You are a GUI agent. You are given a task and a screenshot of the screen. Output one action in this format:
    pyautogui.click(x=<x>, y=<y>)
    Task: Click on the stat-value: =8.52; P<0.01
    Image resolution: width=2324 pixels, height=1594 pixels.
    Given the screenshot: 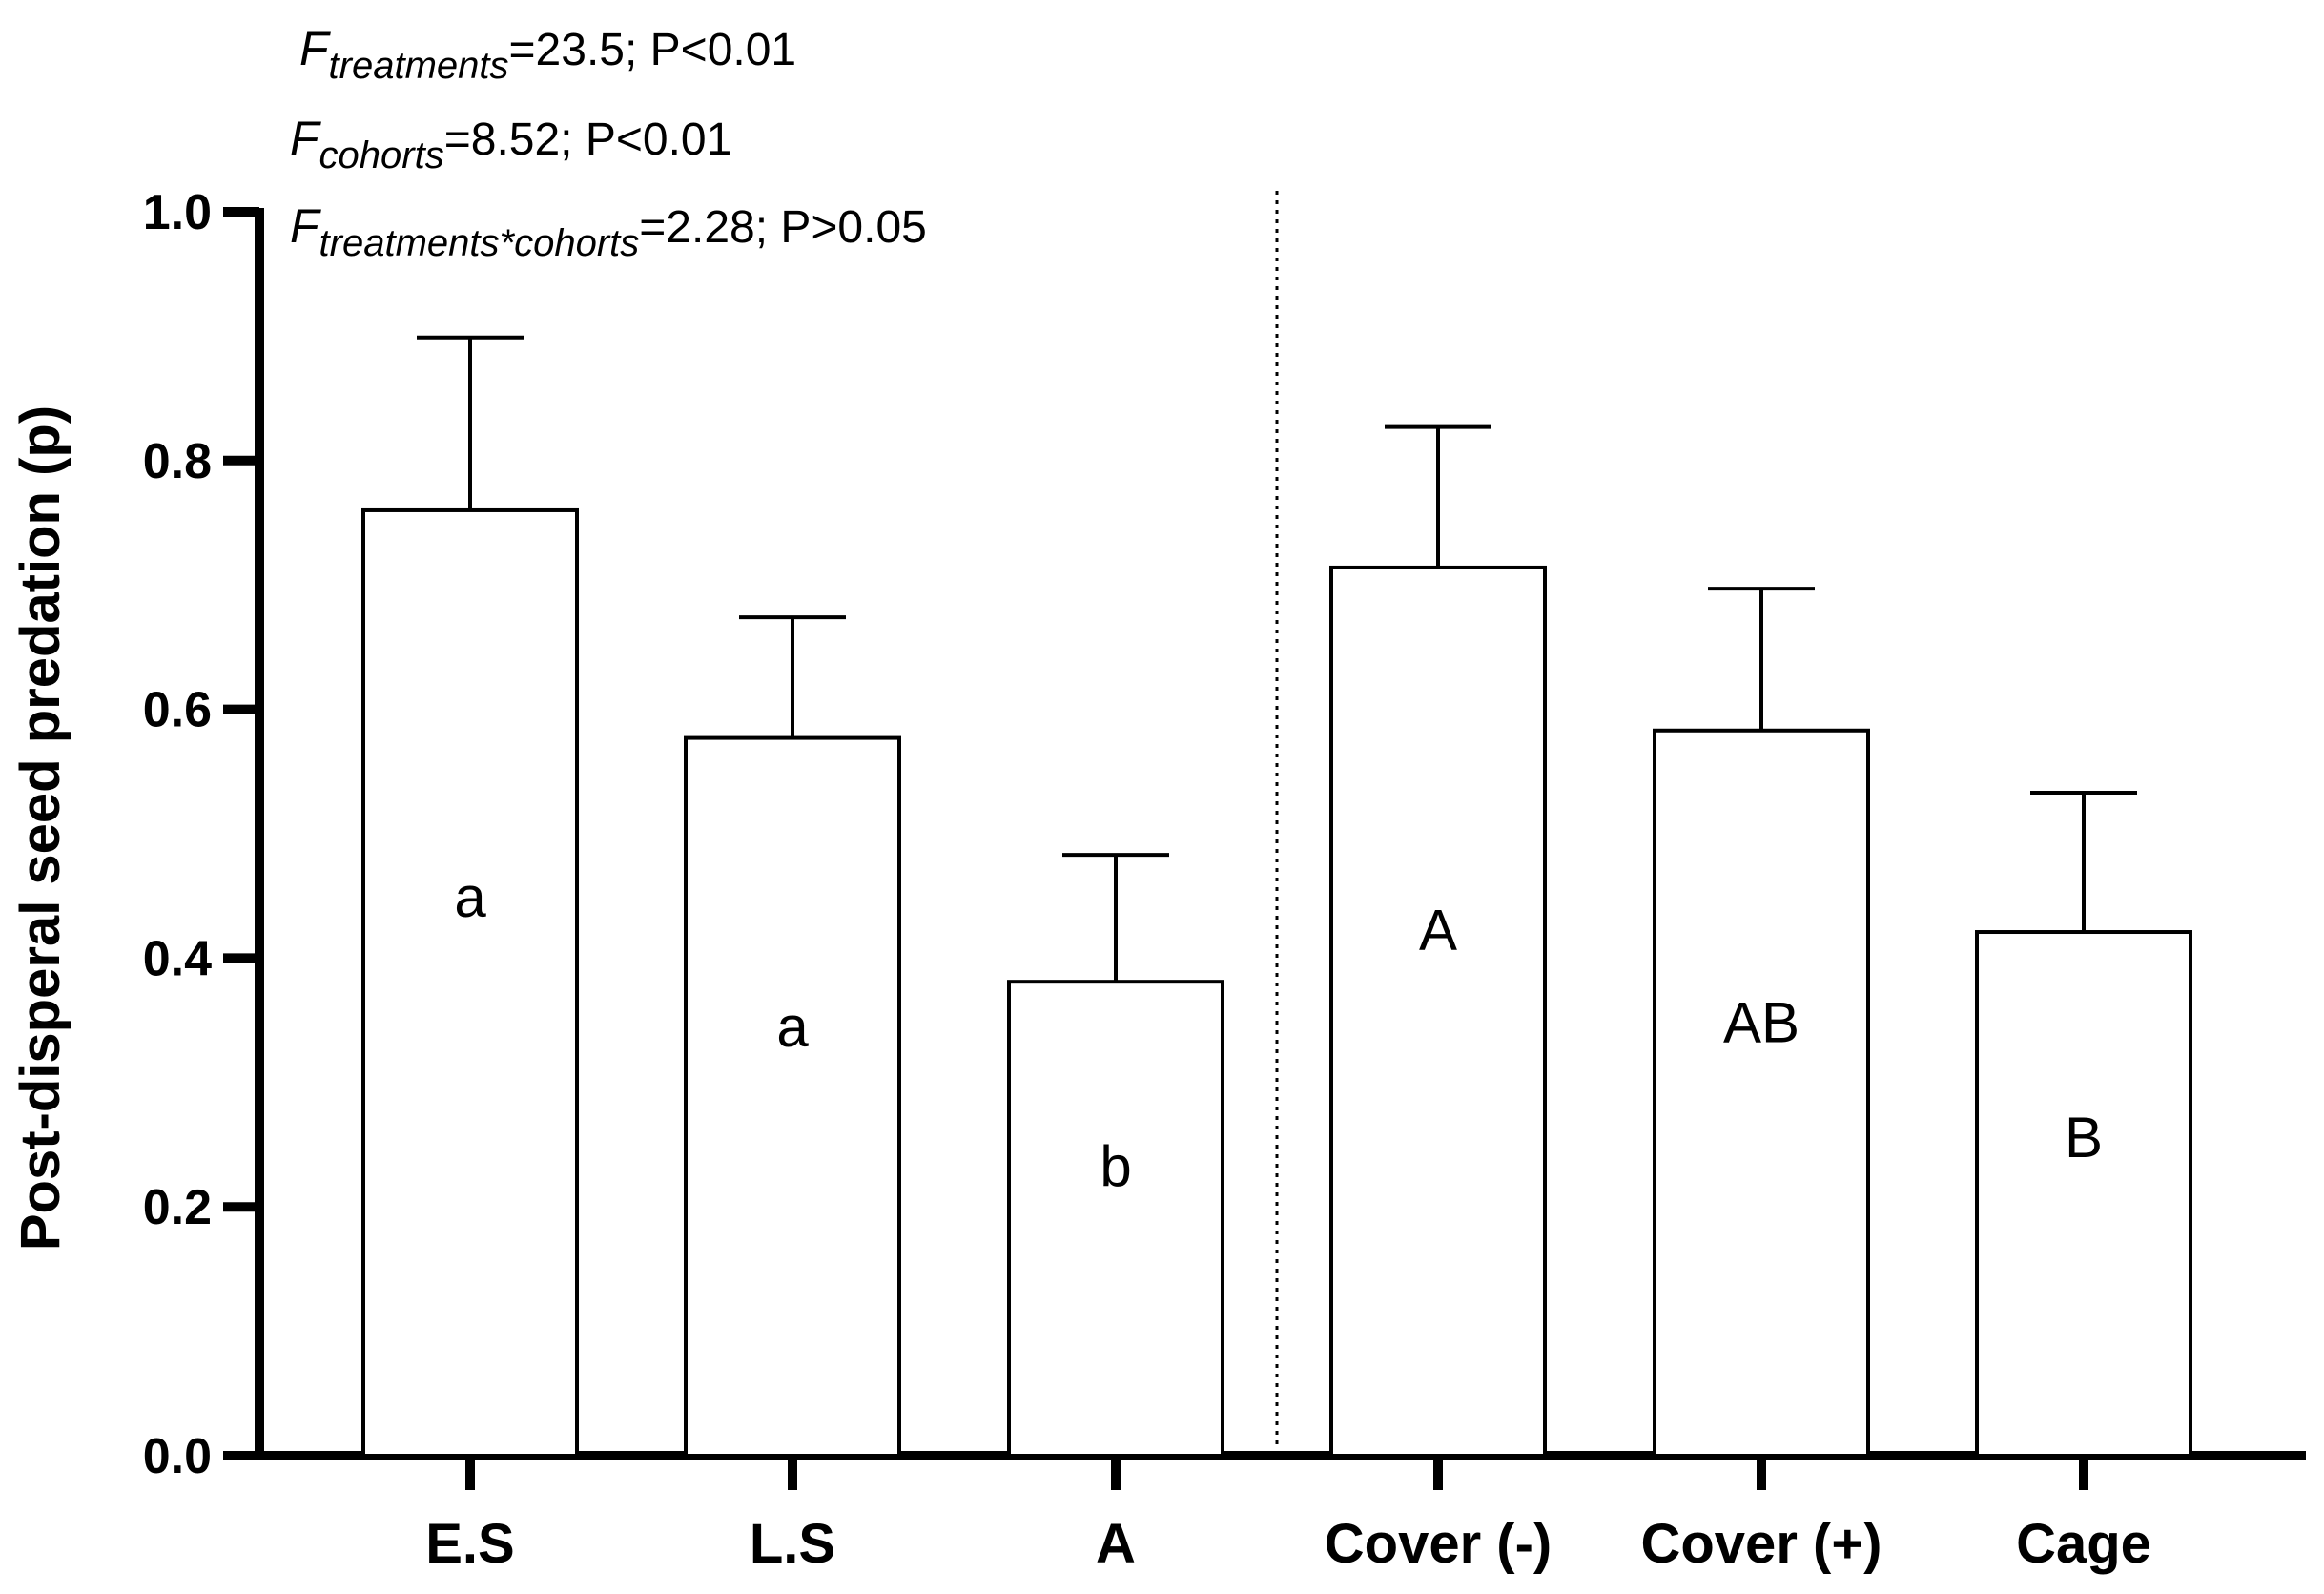 What is the action you would take?
    pyautogui.click(x=588, y=139)
    